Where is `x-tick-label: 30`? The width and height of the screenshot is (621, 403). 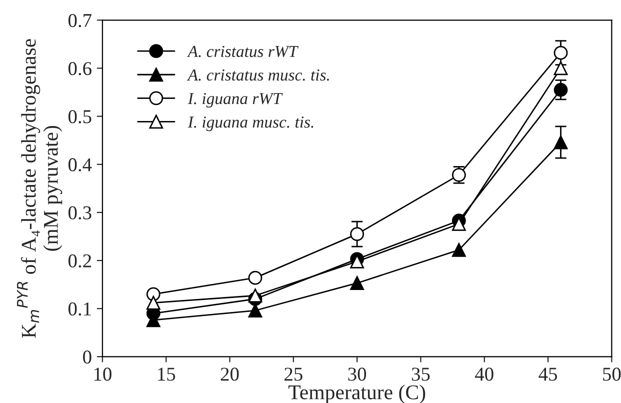
x-tick-label: 30 is located at coordinates (357, 374).